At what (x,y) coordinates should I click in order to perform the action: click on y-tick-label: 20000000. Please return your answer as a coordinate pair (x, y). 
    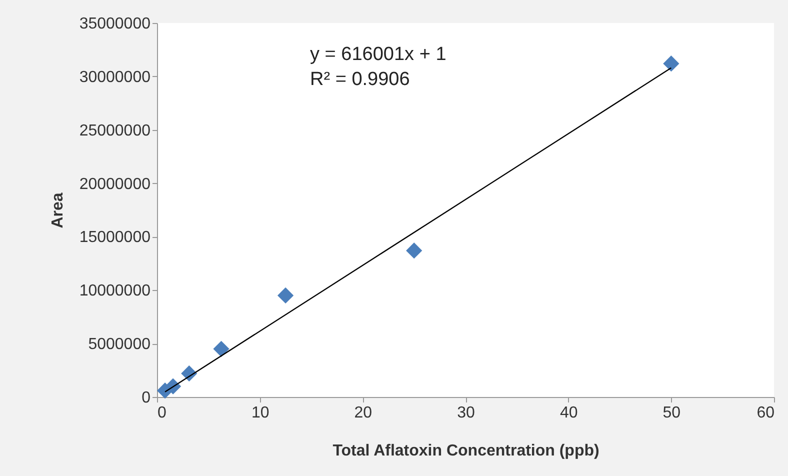
    Looking at the image, I should click on (115, 184).